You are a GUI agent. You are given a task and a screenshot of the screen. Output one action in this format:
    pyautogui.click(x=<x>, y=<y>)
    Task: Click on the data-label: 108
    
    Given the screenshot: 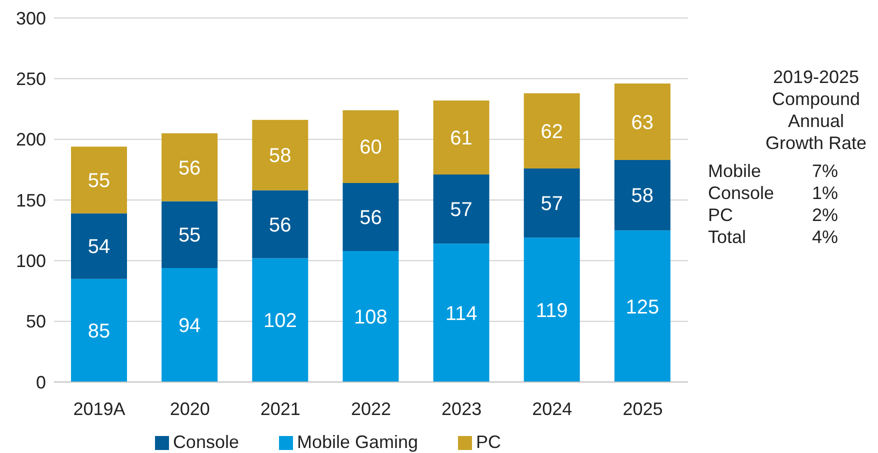 What is the action you would take?
    pyautogui.click(x=371, y=317)
    